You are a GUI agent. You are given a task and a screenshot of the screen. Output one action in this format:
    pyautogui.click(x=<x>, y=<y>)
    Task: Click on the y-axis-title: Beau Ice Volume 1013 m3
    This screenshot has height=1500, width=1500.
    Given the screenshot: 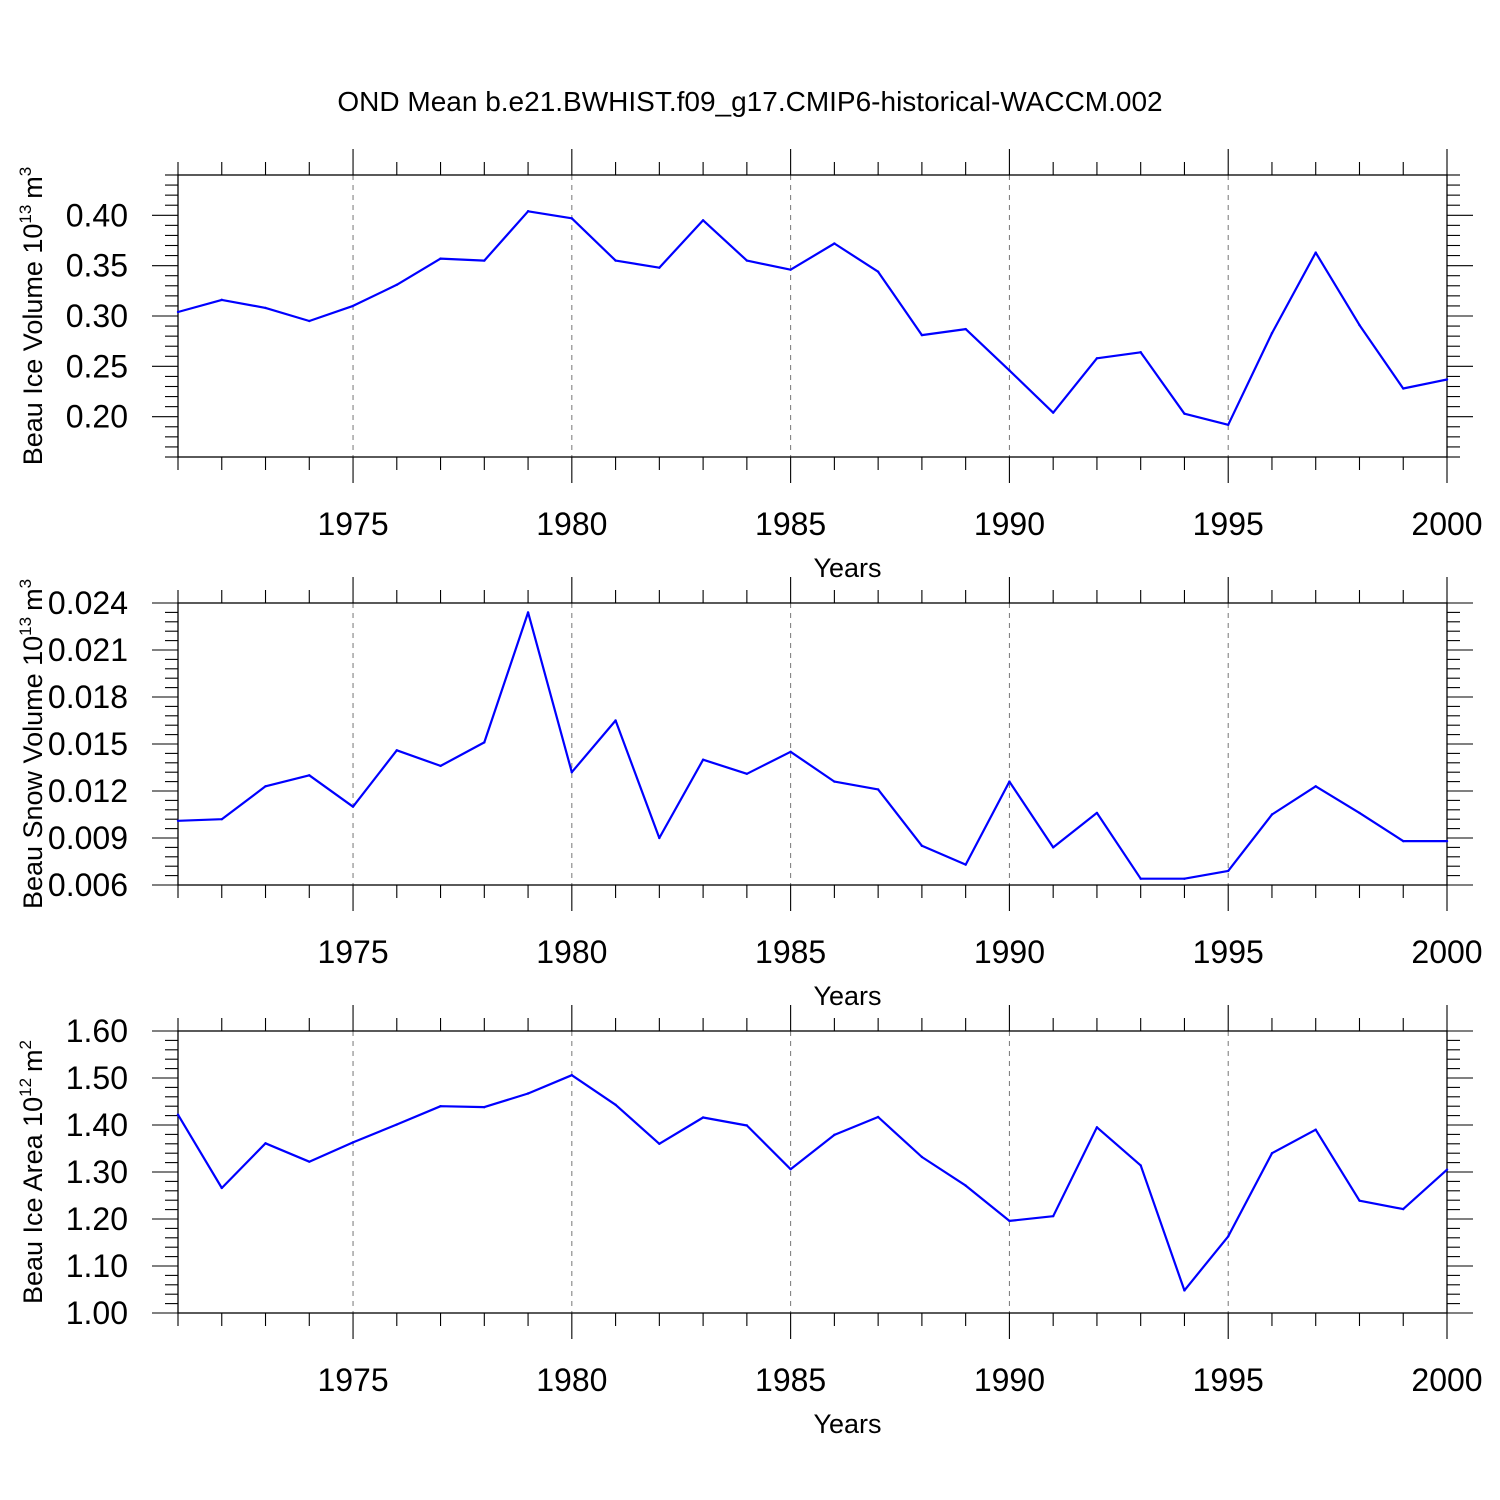 What is the action you would take?
    pyautogui.click(x=32, y=316)
    